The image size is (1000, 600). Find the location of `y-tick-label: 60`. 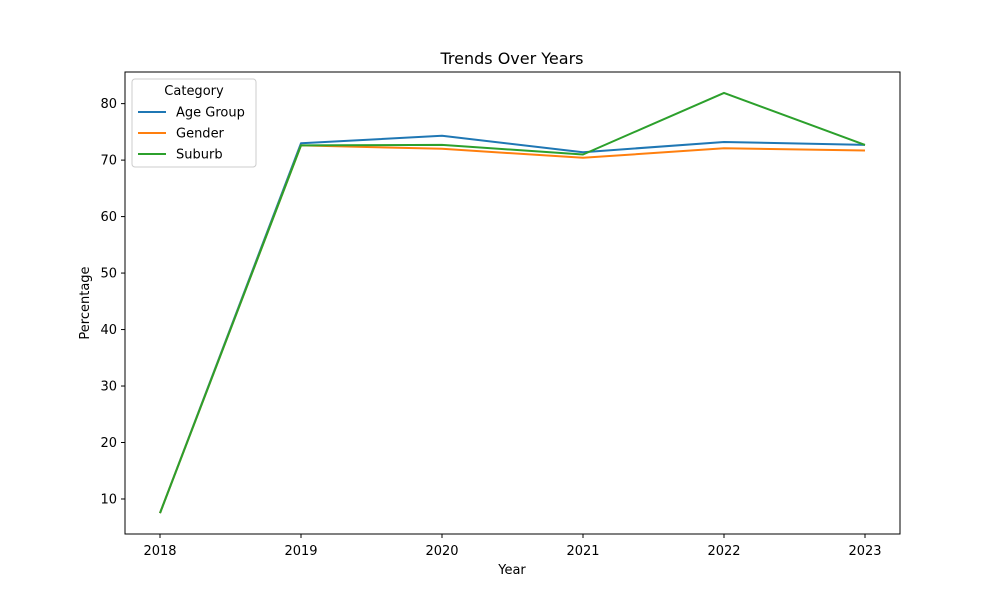

y-tick-label: 60 is located at coordinates (108, 217).